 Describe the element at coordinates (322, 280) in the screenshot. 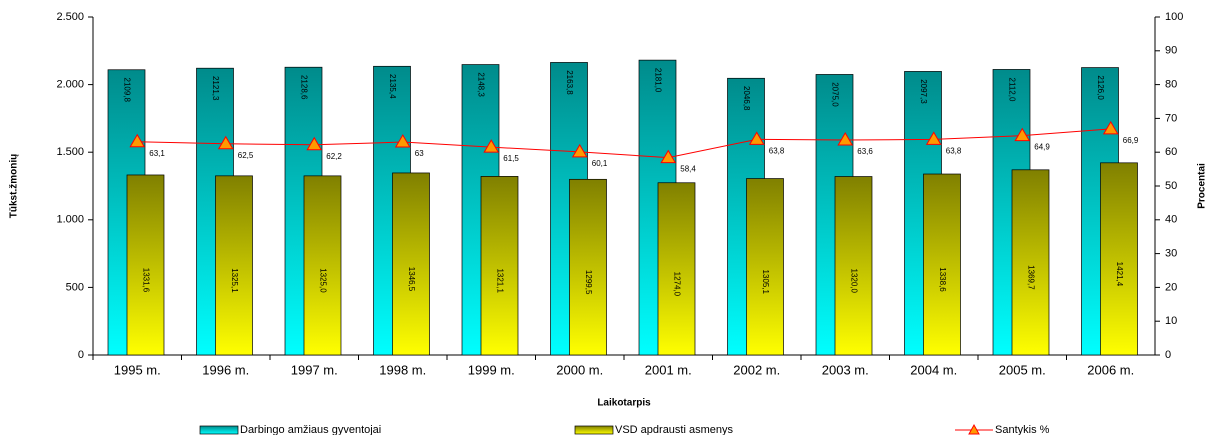

I see `data-label: 1325,0` at that location.